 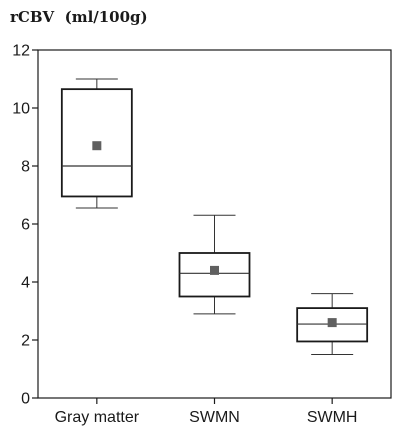 I want to click on y-tick-label: 6, so click(x=25, y=225).